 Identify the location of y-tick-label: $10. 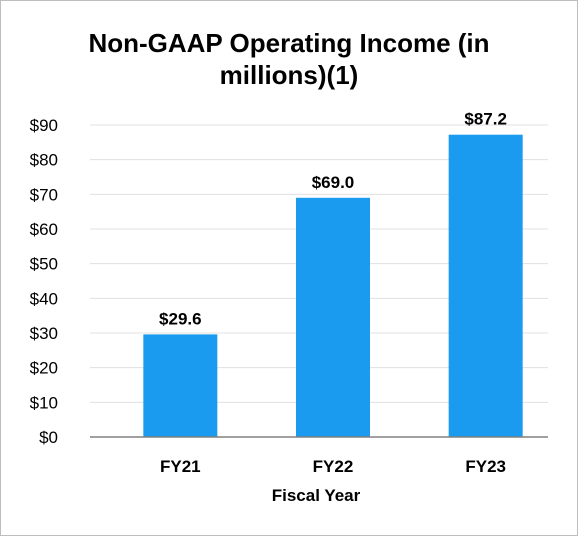
(44, 402).